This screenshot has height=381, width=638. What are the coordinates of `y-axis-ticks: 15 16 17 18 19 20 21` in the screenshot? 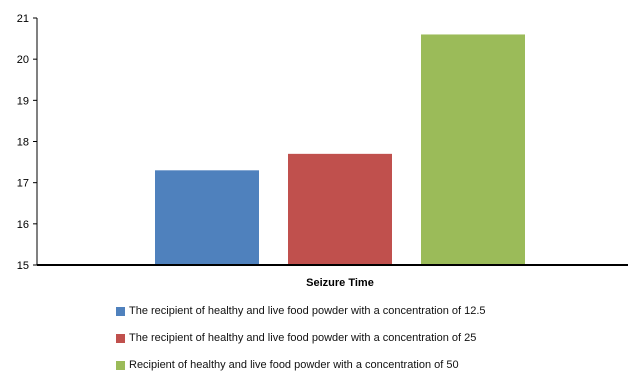 It's located at (27, 142).